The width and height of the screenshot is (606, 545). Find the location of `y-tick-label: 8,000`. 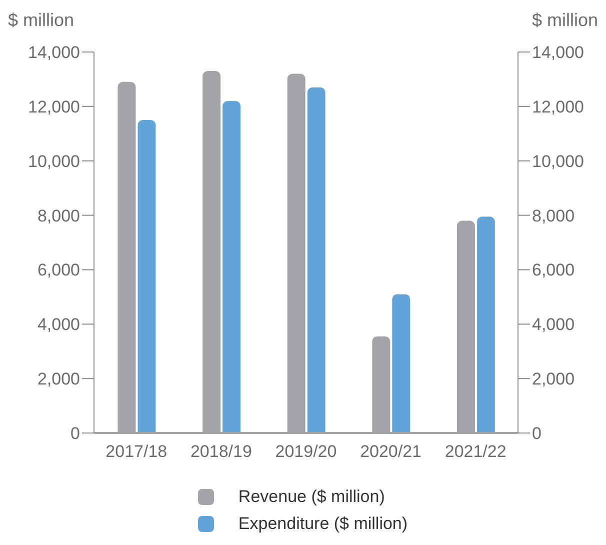

y-tick-label: 8,000 is located at coordinates (58, 216).